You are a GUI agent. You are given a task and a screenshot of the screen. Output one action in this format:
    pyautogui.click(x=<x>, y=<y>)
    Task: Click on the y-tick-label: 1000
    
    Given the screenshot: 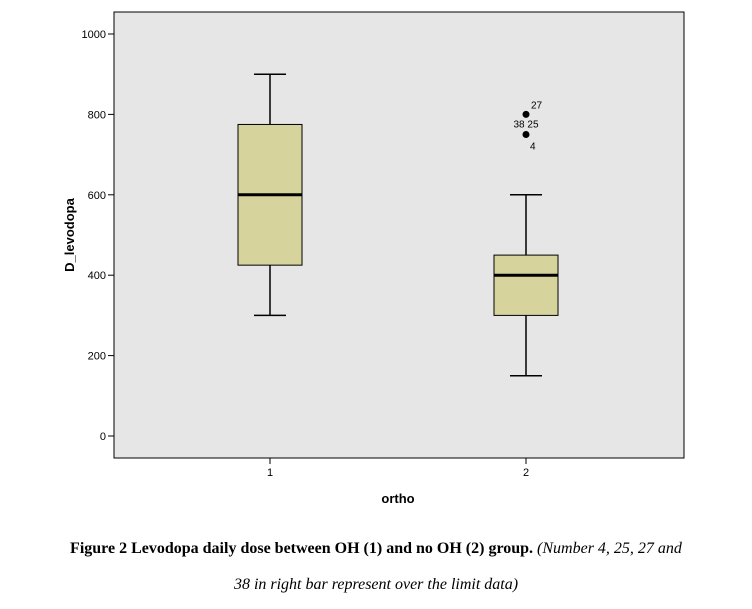 What is the action you would take?
    pyautogui.click(x=94, y=35)
    